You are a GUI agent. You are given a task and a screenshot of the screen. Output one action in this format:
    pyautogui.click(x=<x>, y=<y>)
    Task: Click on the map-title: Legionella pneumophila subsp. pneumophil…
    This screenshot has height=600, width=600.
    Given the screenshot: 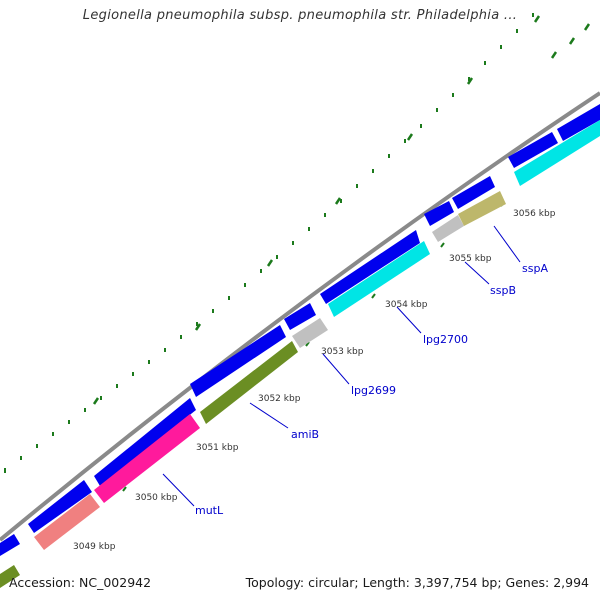 What is the action you would take?
    pyautogui.click(x=300, y=15)
    